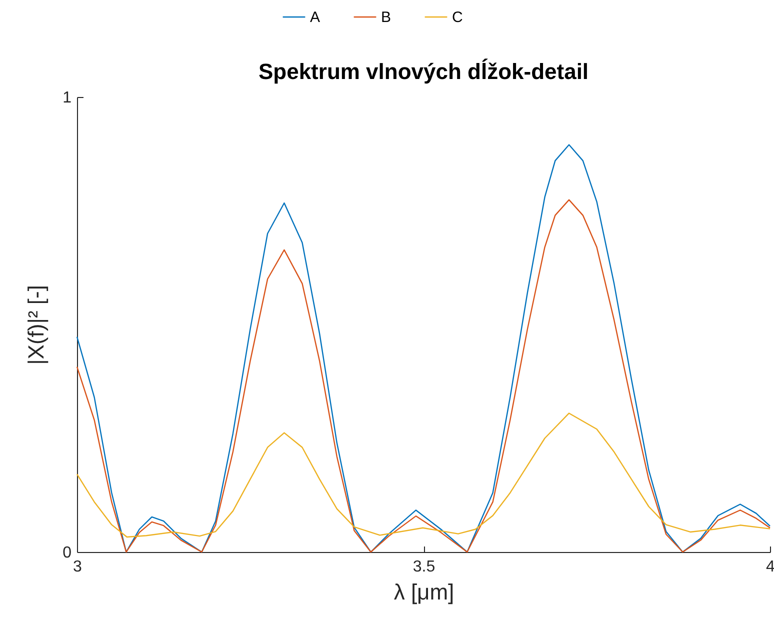  I want to click on x-tick-label: 3.5, so click(424, 567).